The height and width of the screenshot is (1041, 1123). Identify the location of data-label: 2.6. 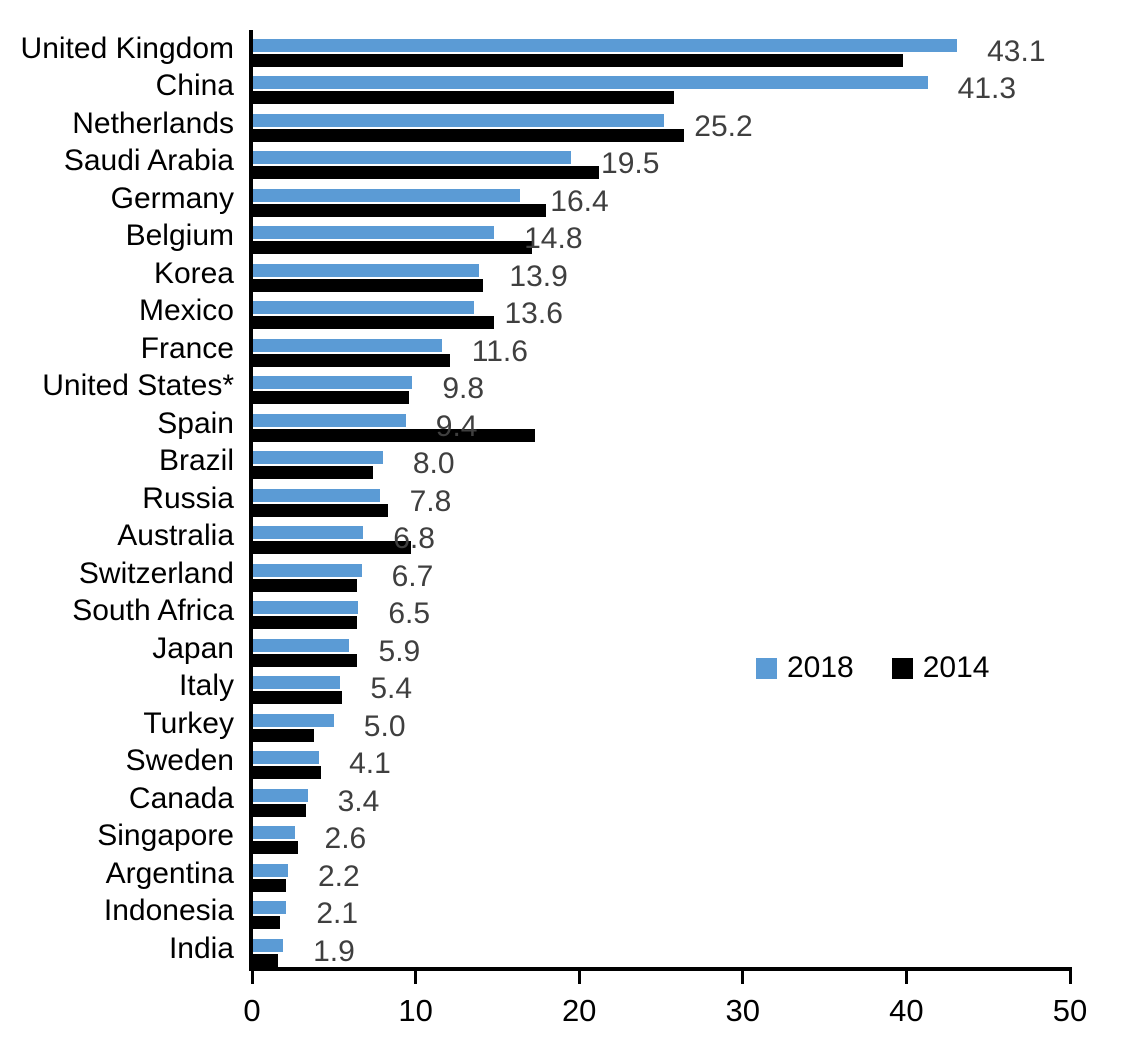
(345, 839).